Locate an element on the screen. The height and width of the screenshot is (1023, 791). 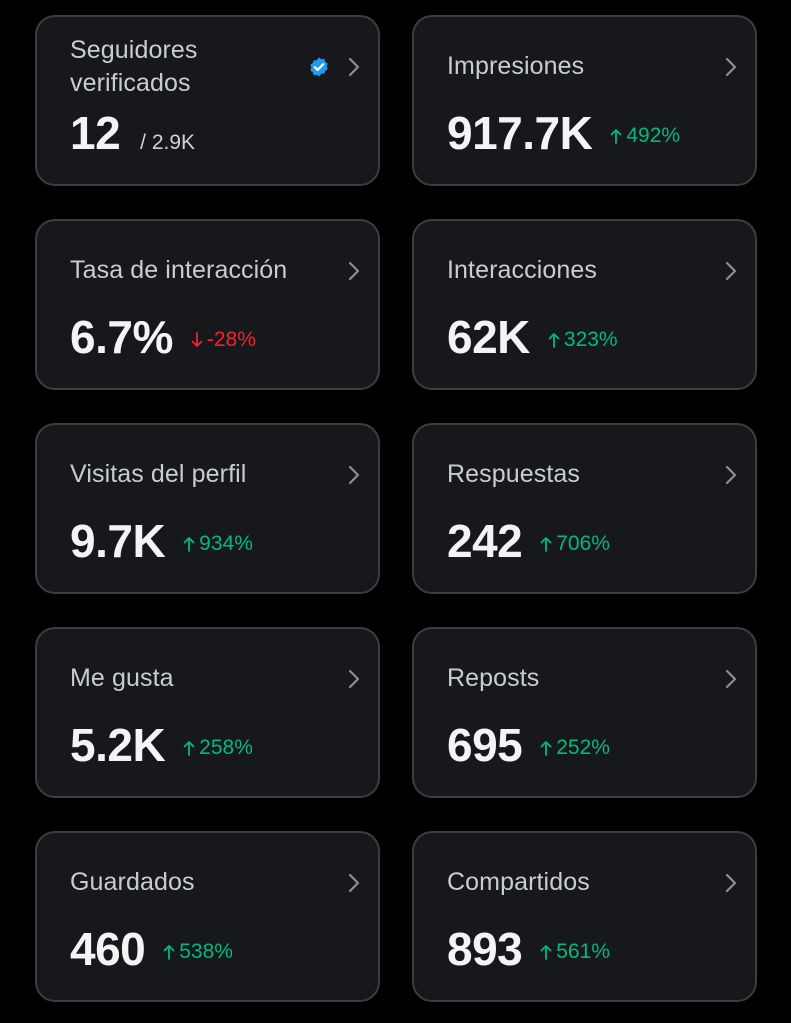
metric-row: 893 561% is located at coordinates (528, 949).